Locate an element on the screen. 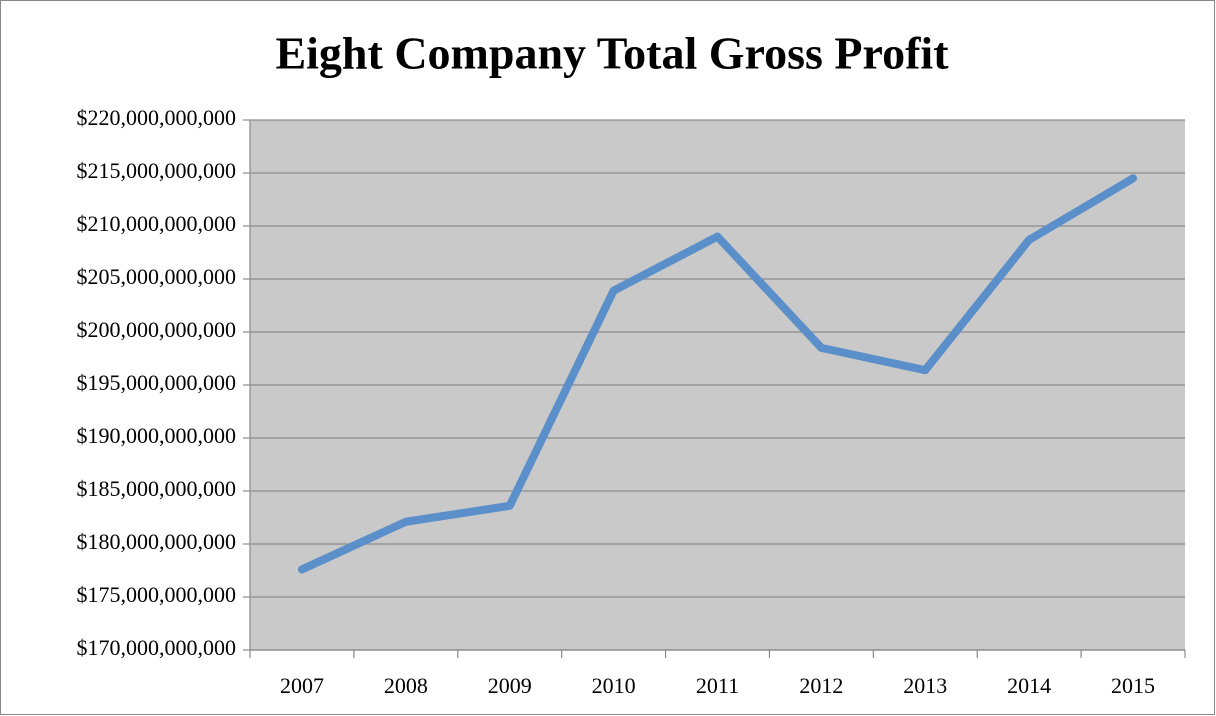 The width and height of the screenshot is (1216, 716). y-tick-label: $205,000,000,000 is located at coordinates (157, 276).